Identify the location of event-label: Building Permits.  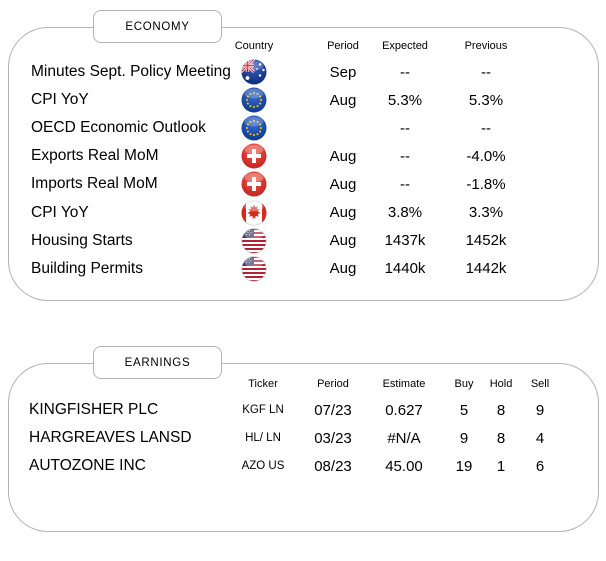
(87, 268).